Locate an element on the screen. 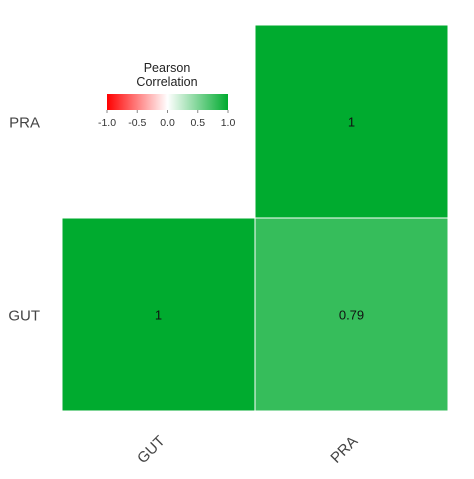  y-tick-label-pra: PRA is located at coordinates (24, 123).